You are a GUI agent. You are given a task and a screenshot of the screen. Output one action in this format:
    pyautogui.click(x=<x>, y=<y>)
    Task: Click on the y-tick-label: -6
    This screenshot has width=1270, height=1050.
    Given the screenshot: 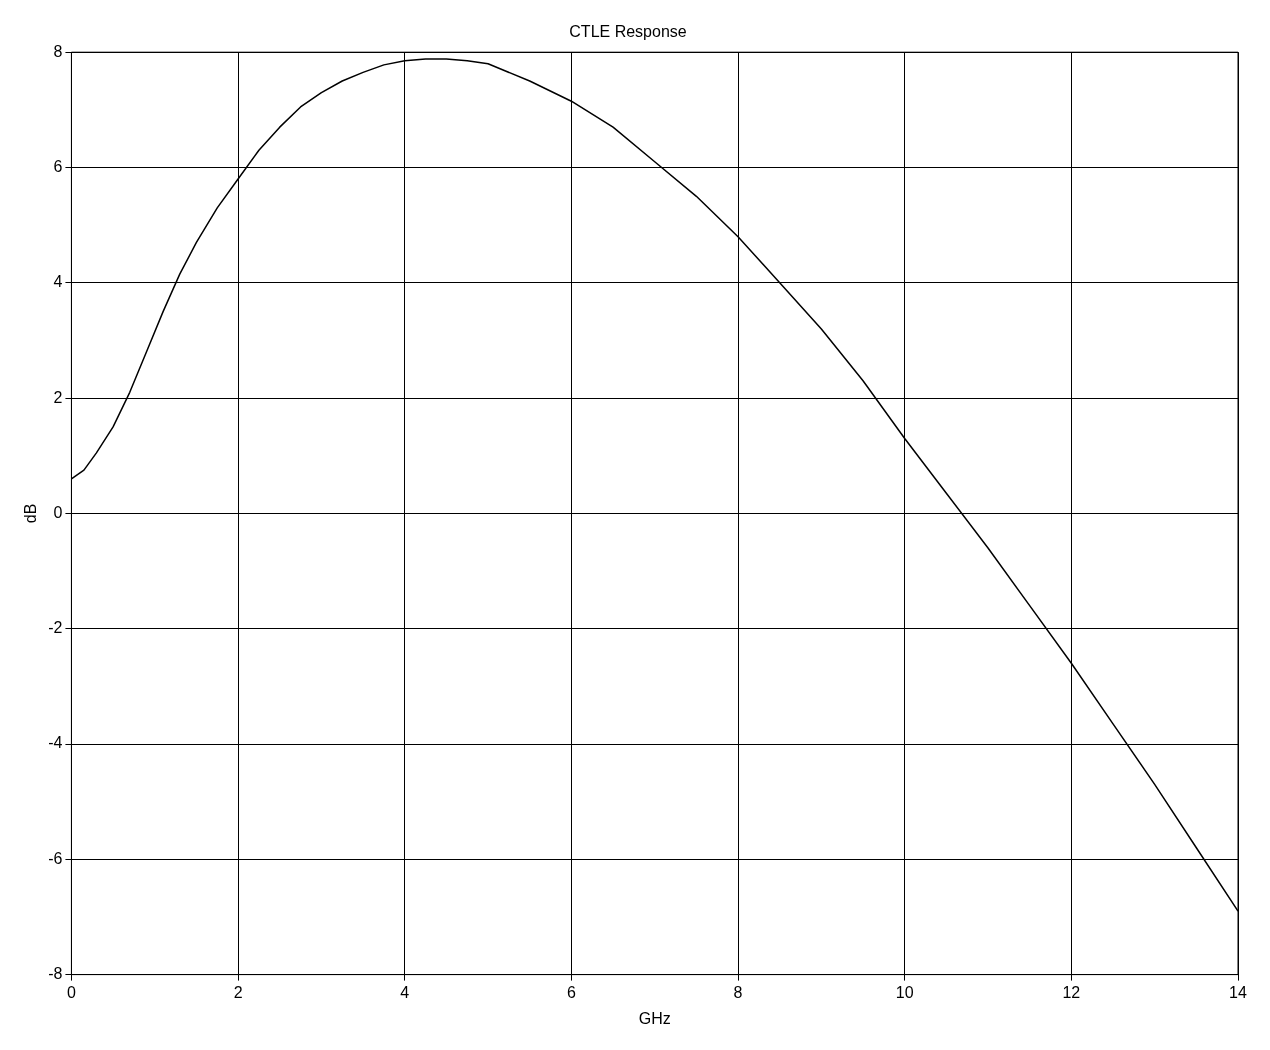 What is the action you would take?
    pyautogui.click(x=55, y=858)
    